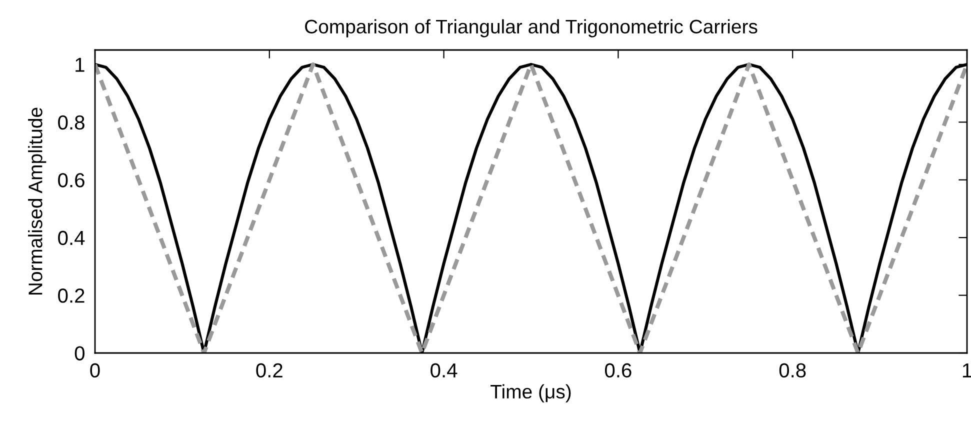  I want to click on x-tick-label: 0.2, so click(269, 370).